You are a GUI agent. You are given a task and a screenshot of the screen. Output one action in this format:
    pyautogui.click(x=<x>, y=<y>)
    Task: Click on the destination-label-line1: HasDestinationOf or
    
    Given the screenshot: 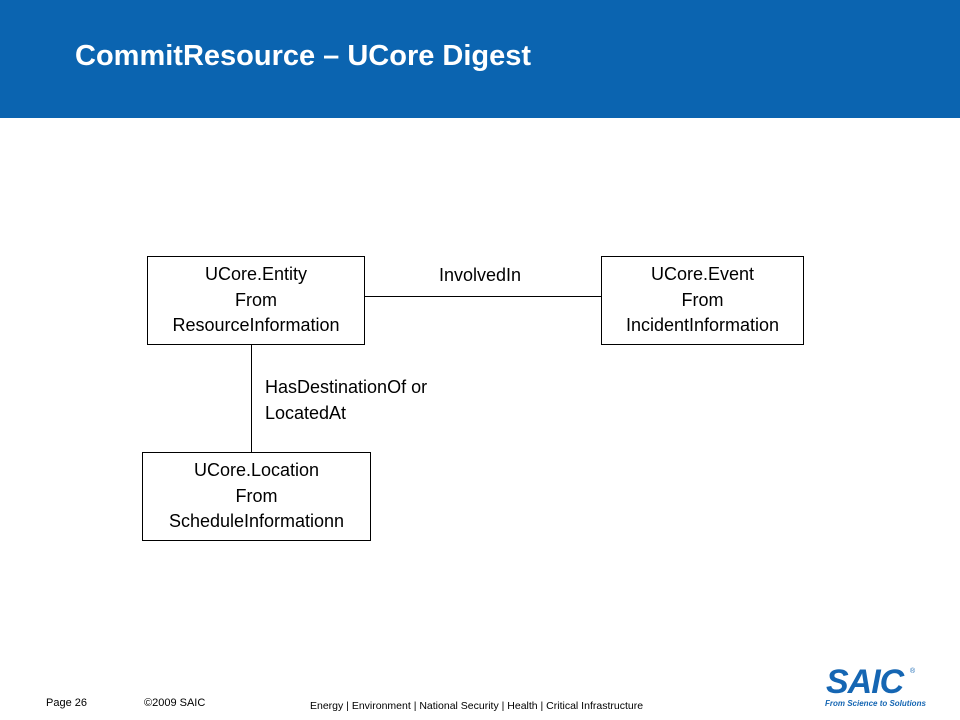 What is the action you would take?
    pyautogui.click(x=346, y=387)
    